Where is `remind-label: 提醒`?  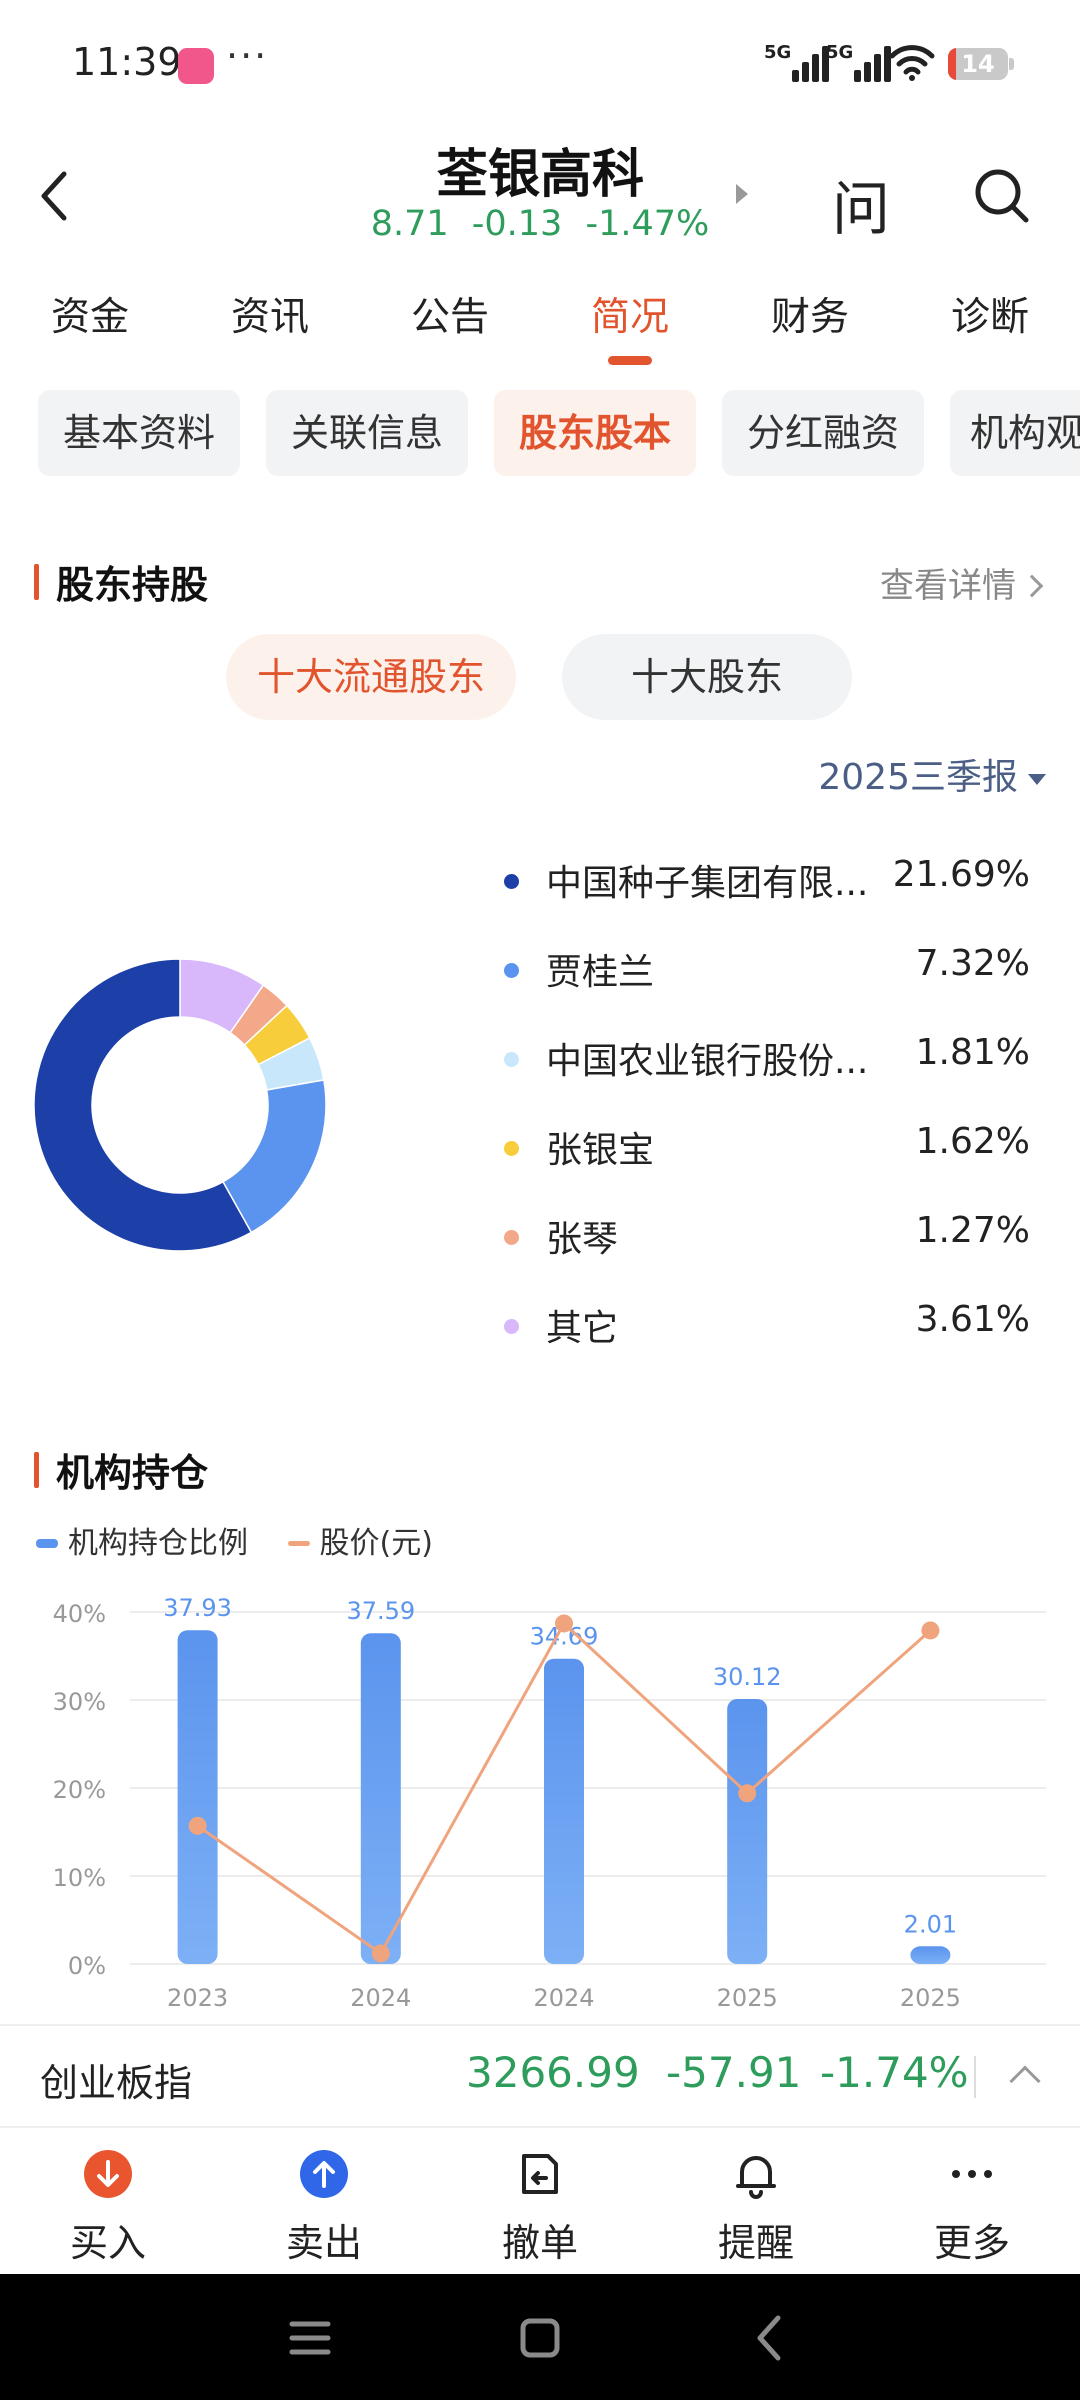
remind-label: 提醒 is located at coordinates (755, 2243).